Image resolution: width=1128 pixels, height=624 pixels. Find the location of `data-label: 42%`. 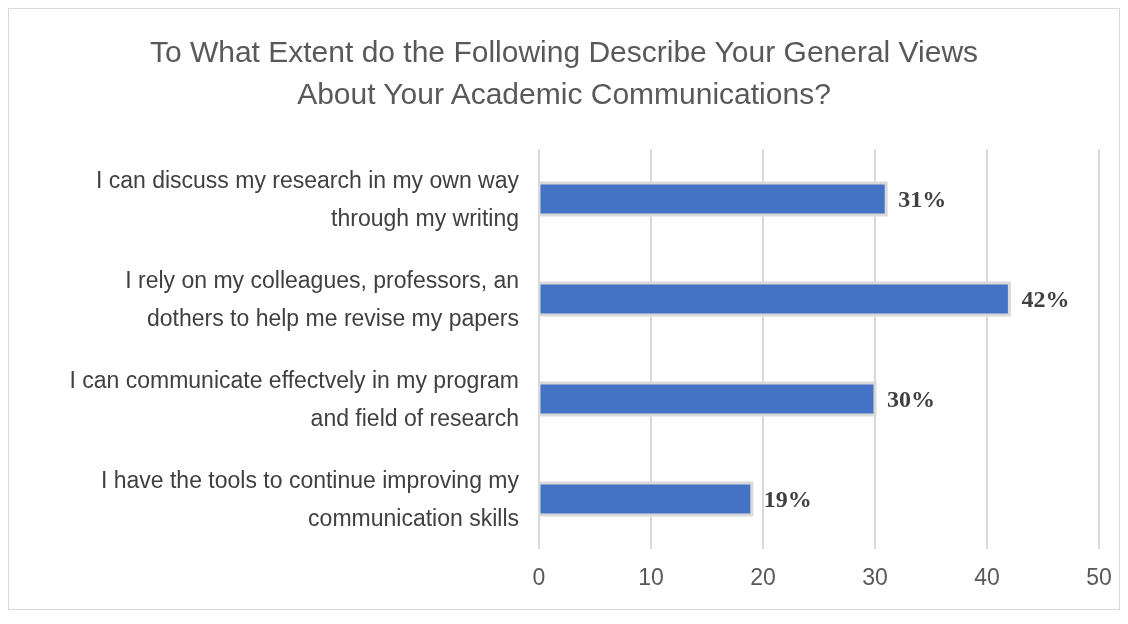

data-label: 42% is located at coordinates (1045, 299).